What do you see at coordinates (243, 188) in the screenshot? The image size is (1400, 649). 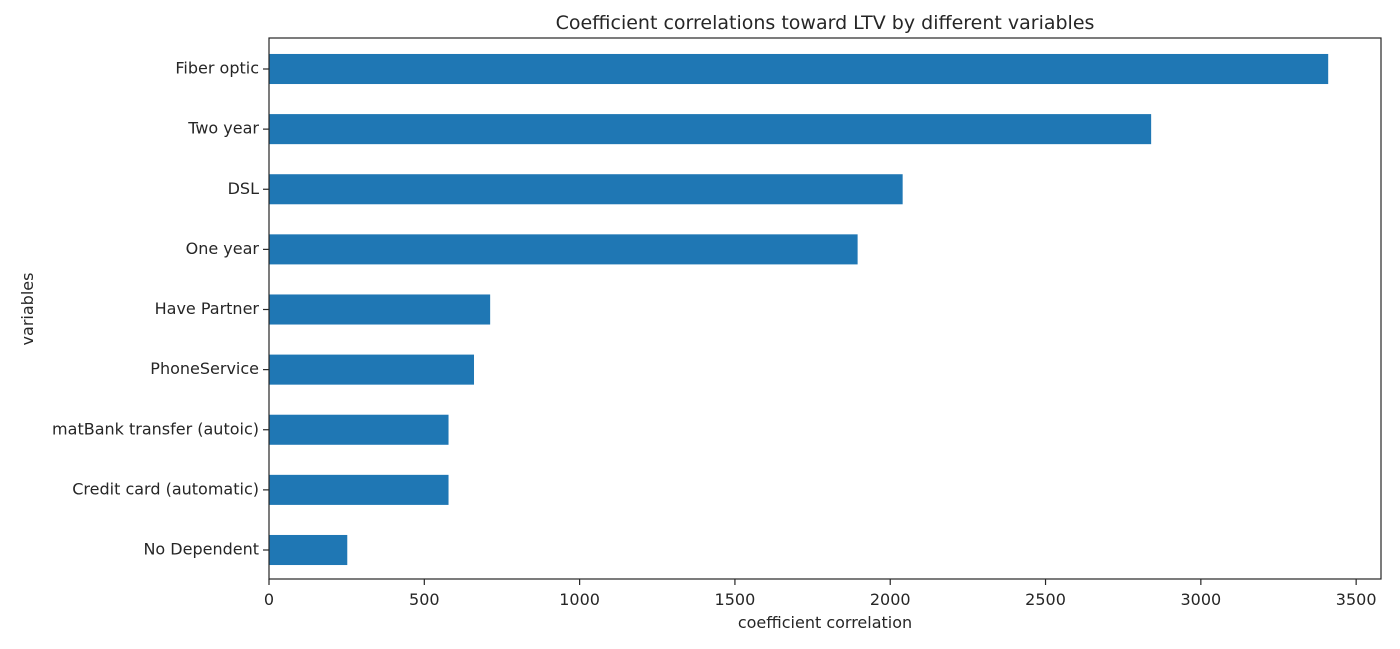 I see `y-tick-label: DSL` at bounding box center [243, 188].